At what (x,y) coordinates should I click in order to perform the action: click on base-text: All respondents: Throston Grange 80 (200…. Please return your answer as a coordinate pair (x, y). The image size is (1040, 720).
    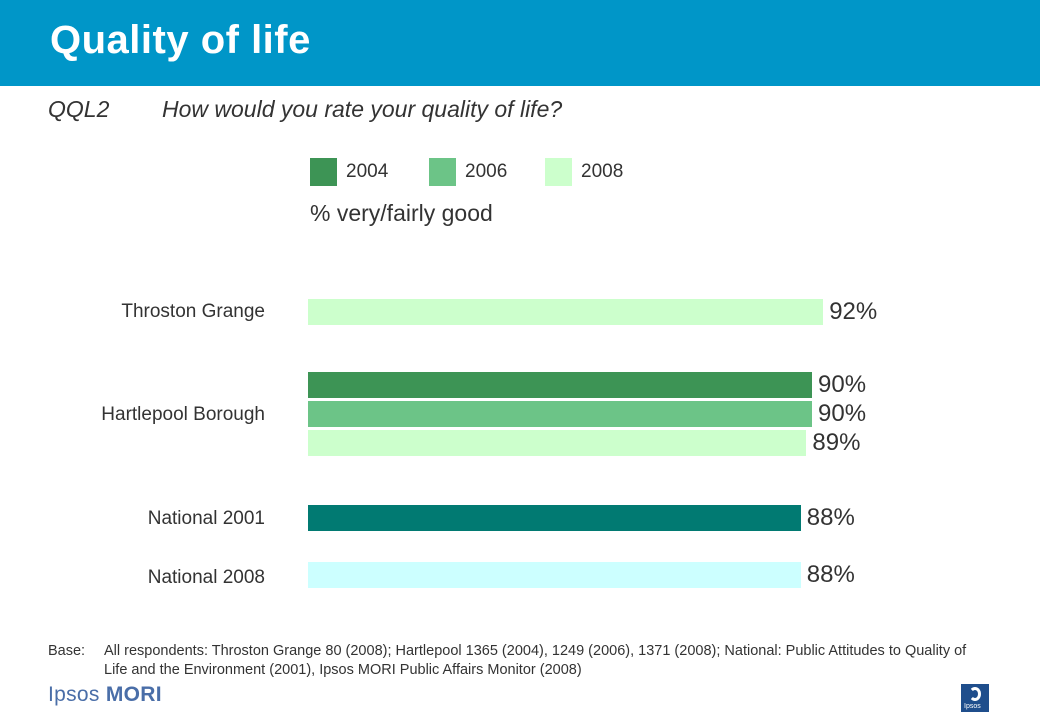
    Looking at the image, I should click on (535, 660).